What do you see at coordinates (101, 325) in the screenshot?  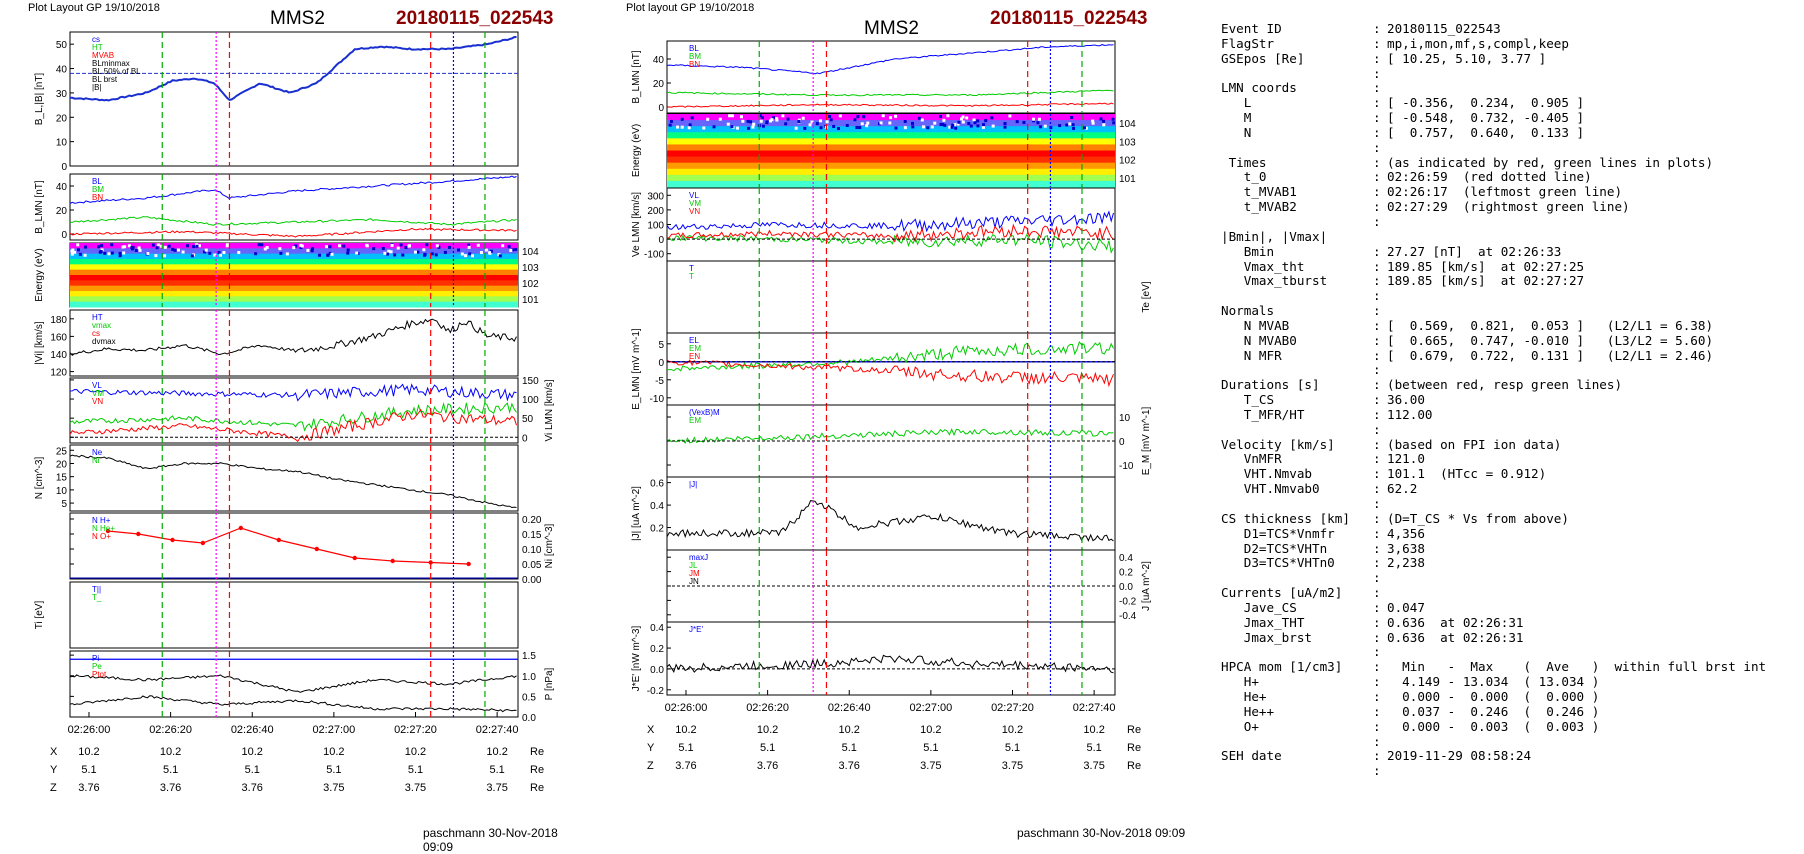 I see `legend-entry: vmax` at bounding box center [101, 325].